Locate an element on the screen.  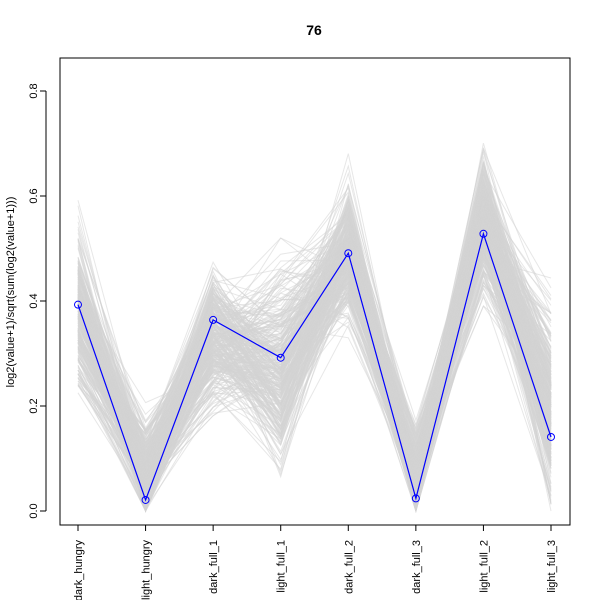
y-axis: 0.0 0.2 0.4 0.6 0.8 is located at coordinates (37, 301).